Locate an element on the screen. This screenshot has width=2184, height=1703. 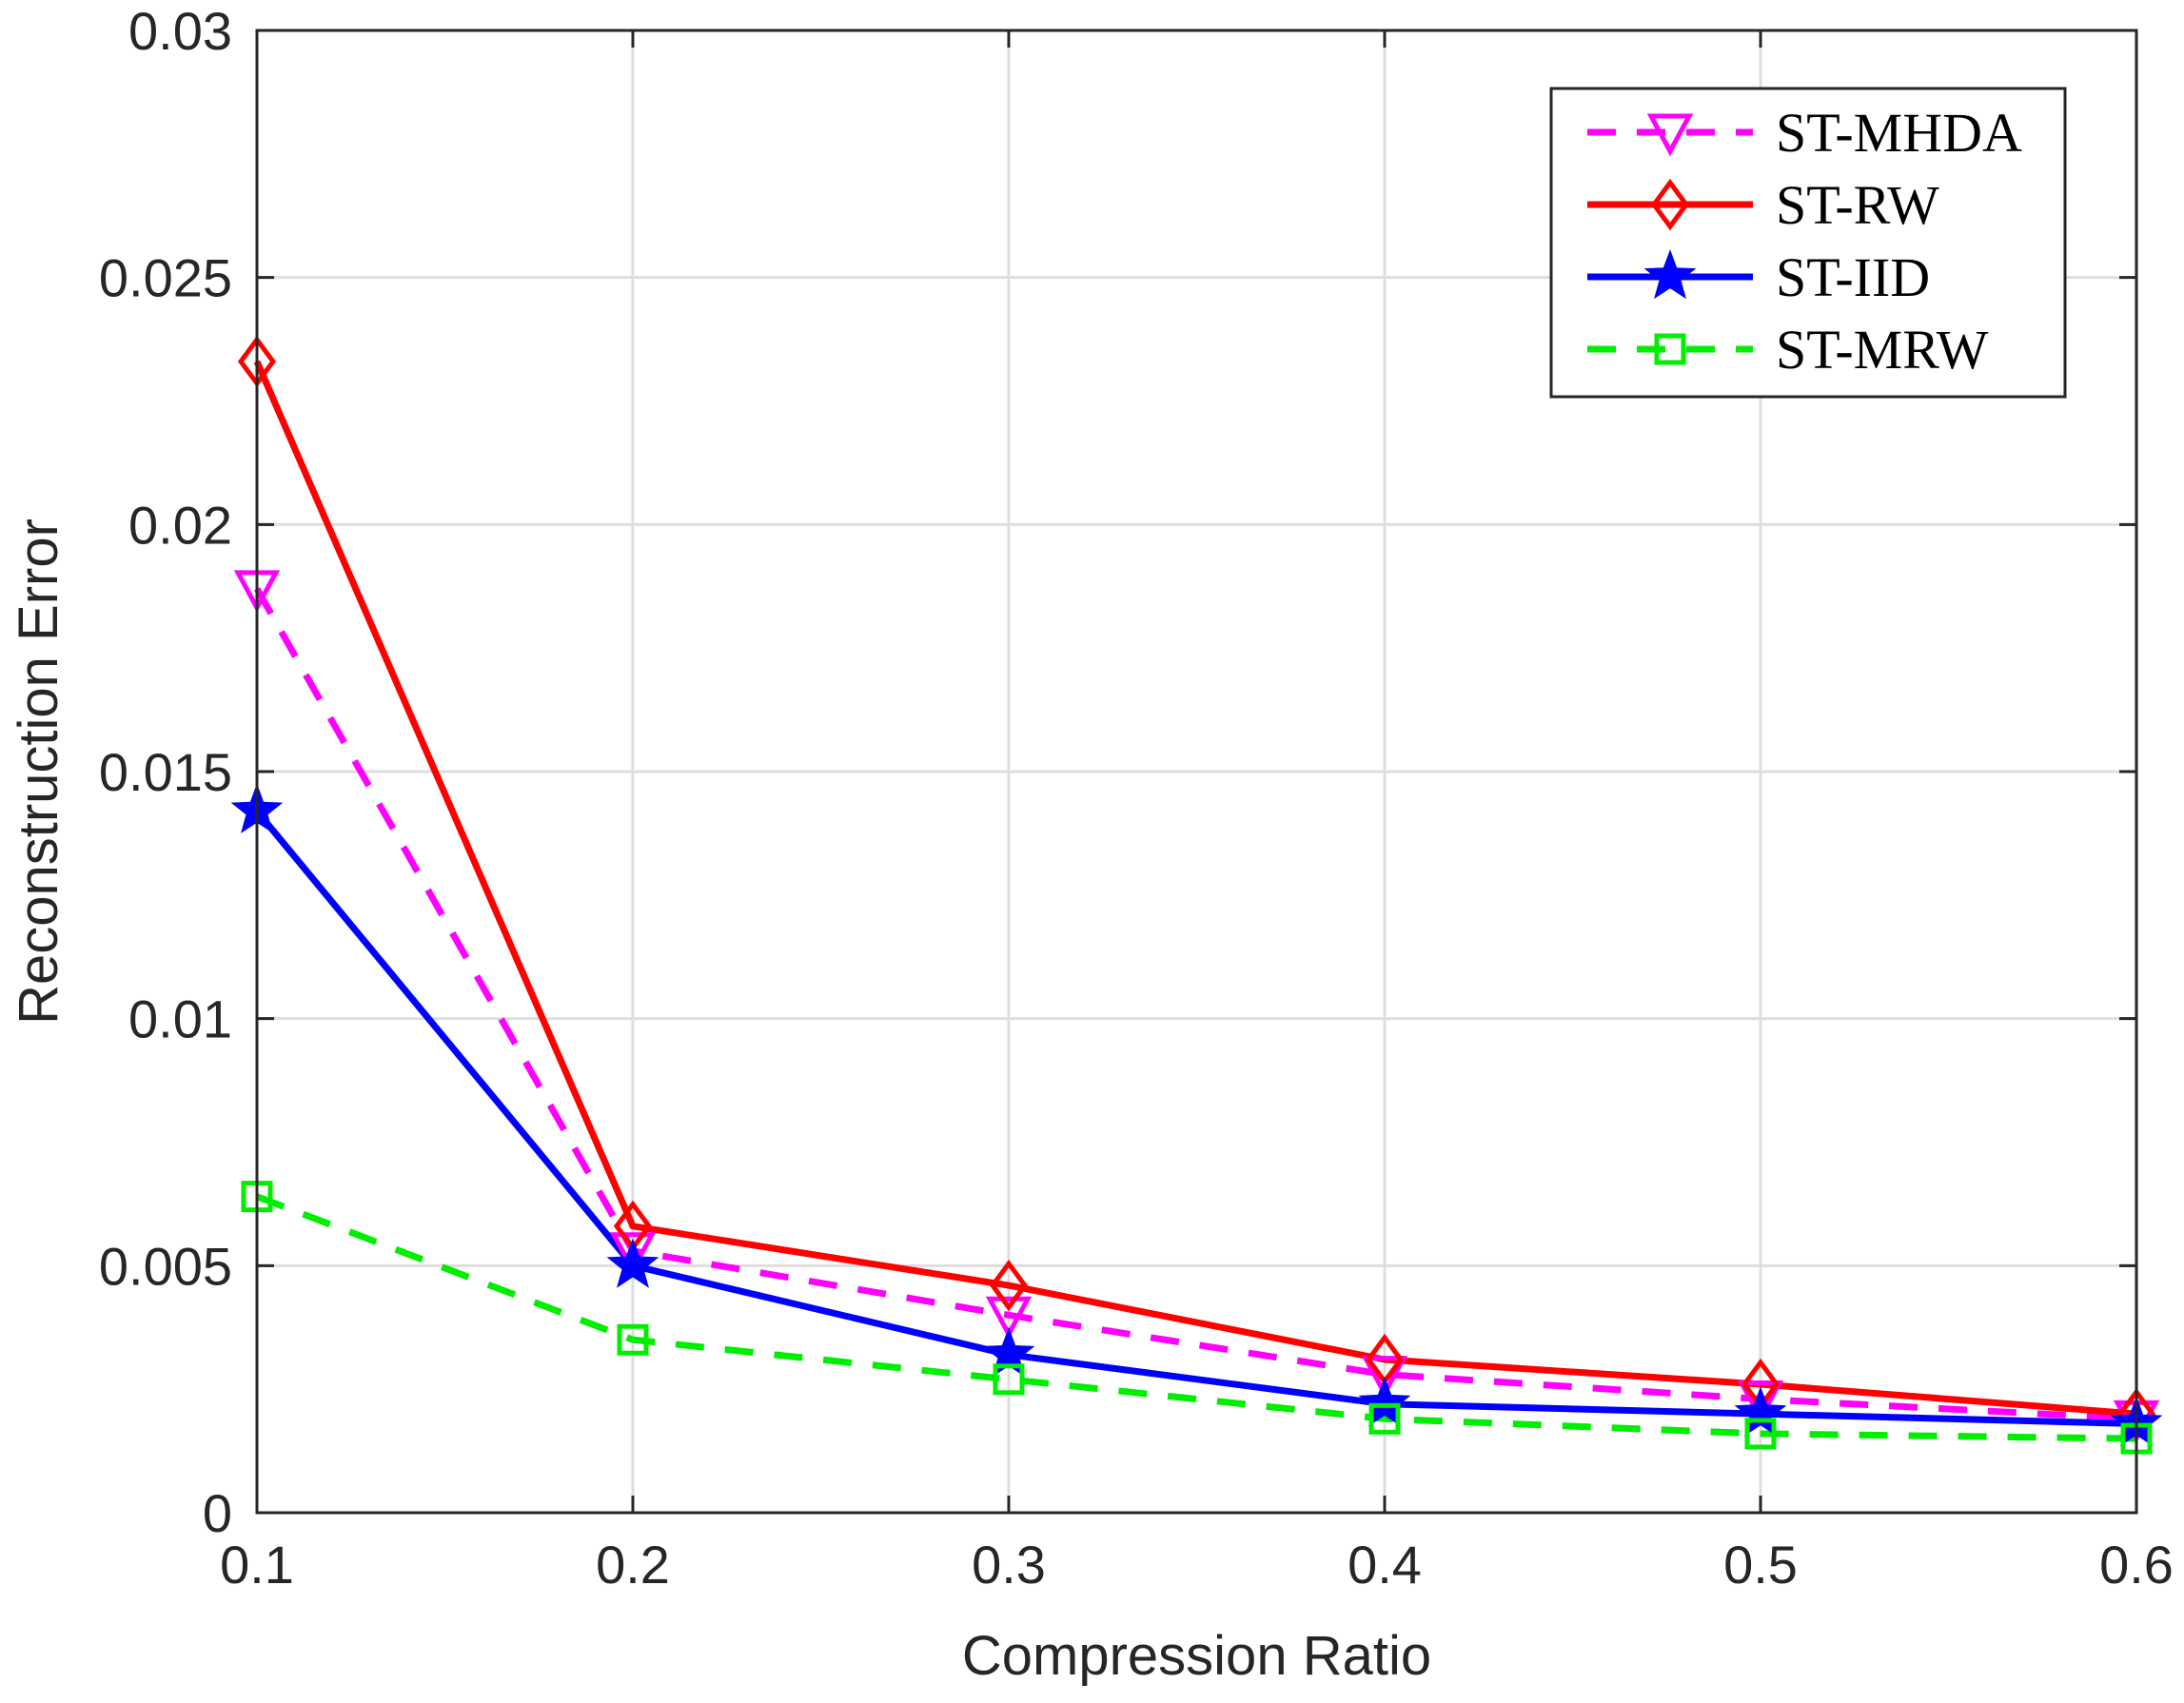
legend-marker-st-mrw is located at coordinates (1670, 349).